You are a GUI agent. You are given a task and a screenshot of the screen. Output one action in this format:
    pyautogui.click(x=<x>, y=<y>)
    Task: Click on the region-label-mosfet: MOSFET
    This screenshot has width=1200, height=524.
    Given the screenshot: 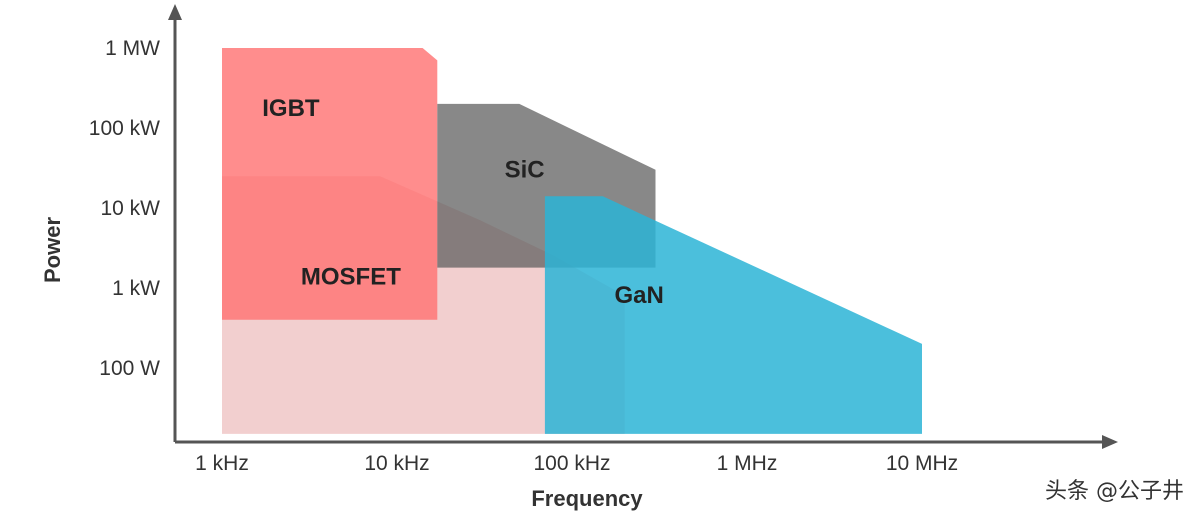 What is the action you would take?
    pyautogui.click(x=351, y=276)
    